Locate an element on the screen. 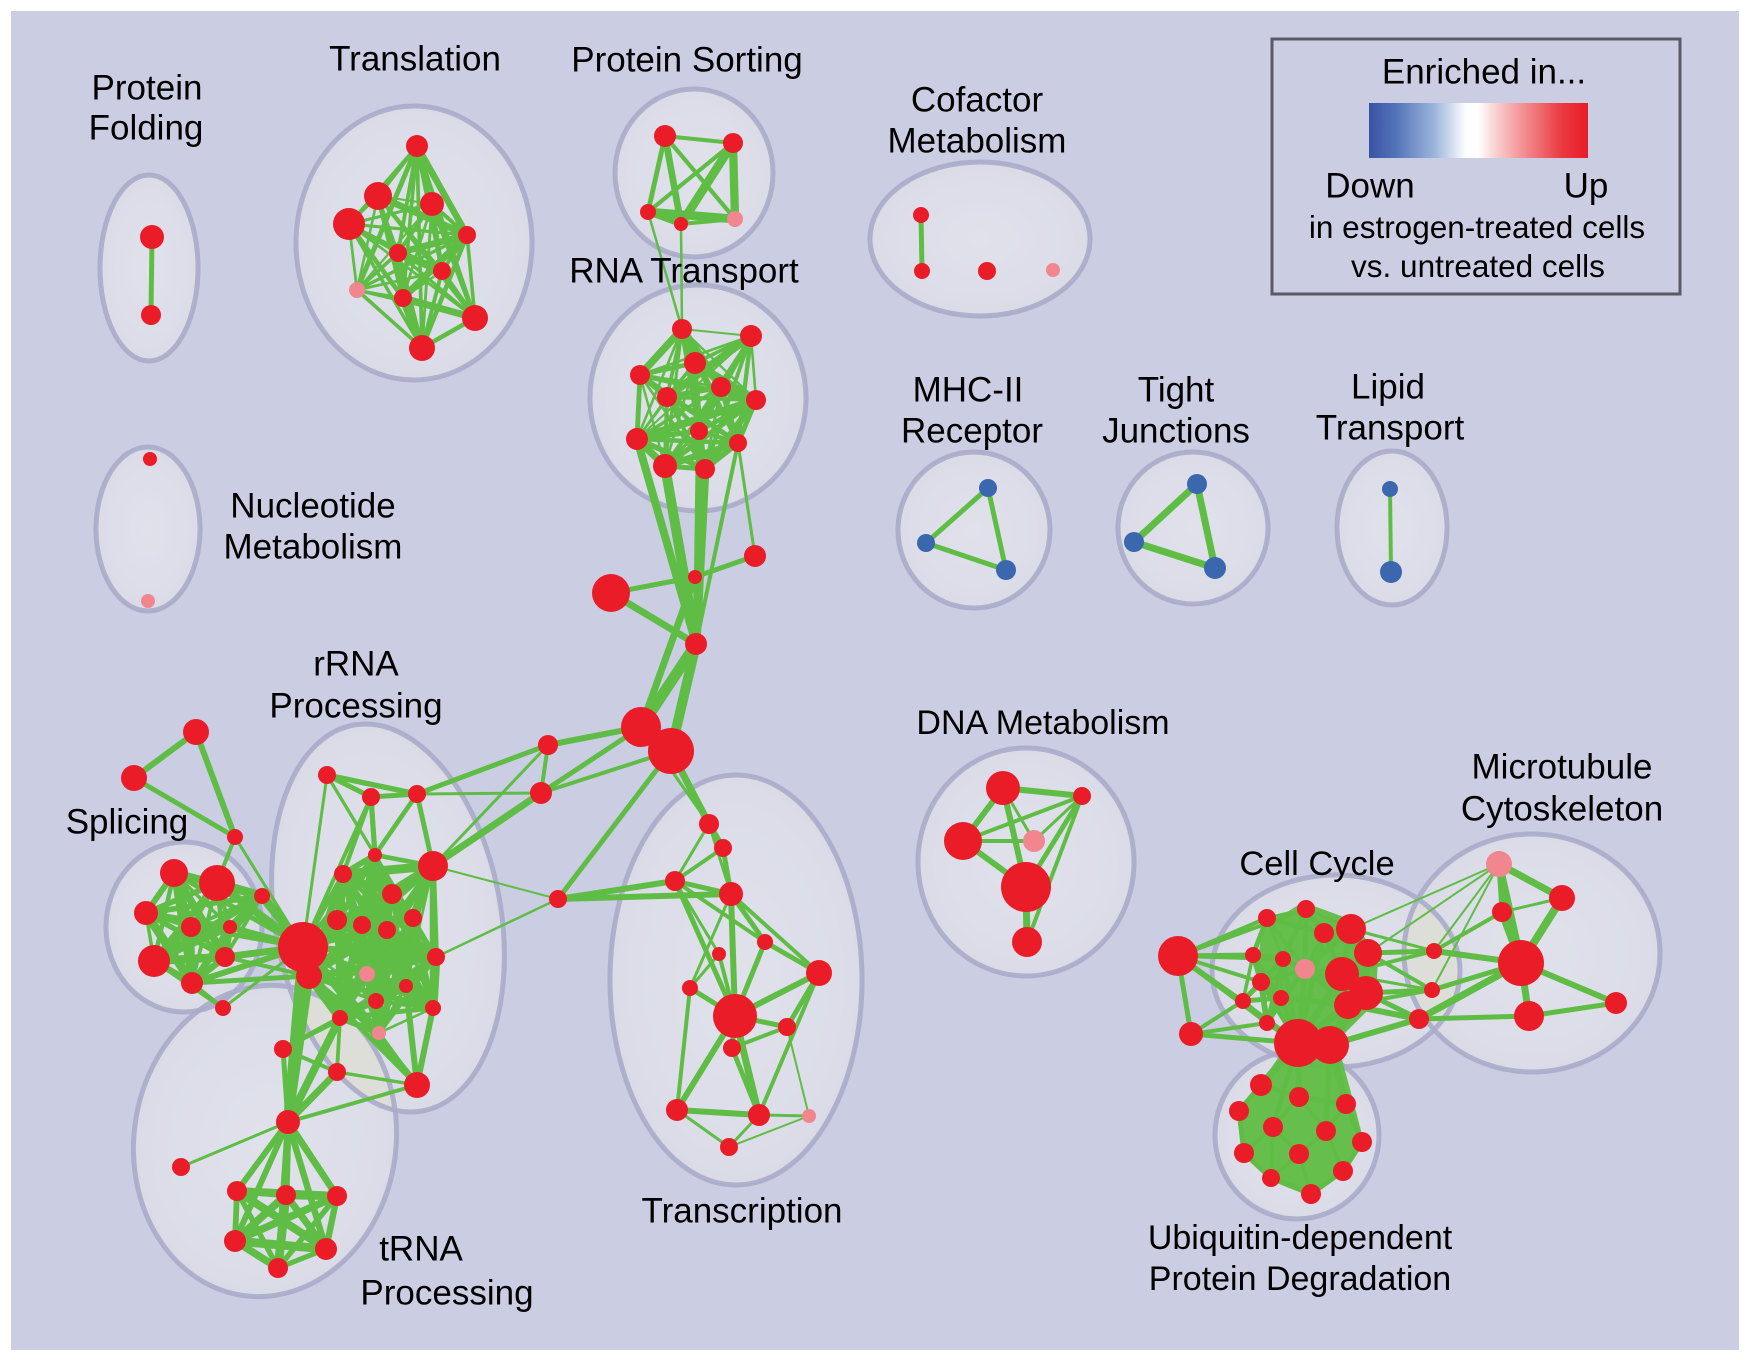 This screenshot has width=1750, height=1360. svg-text: Down is located at coordinates (1369, 186).